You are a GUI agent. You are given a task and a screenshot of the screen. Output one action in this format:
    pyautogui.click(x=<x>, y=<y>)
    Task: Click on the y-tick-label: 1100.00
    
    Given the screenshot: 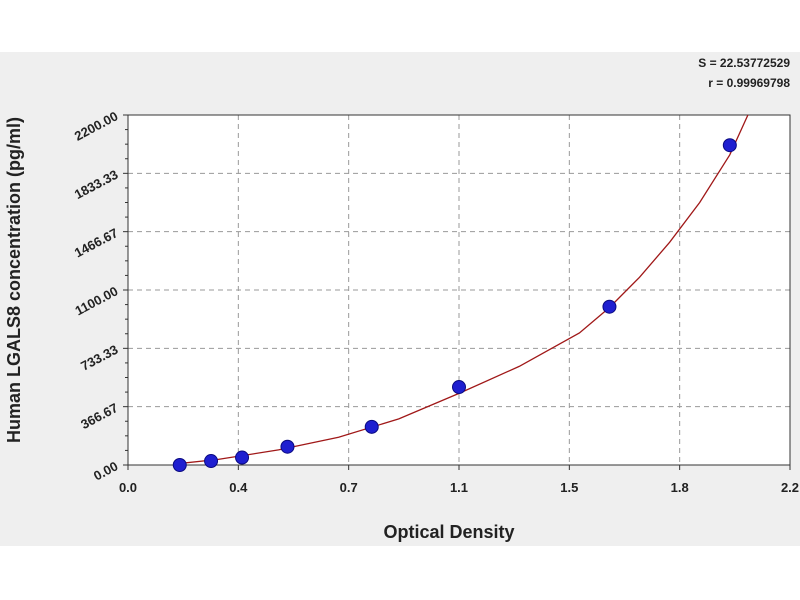 What is the action you would take?
    pyautogui.click(x=97, y=300)
    